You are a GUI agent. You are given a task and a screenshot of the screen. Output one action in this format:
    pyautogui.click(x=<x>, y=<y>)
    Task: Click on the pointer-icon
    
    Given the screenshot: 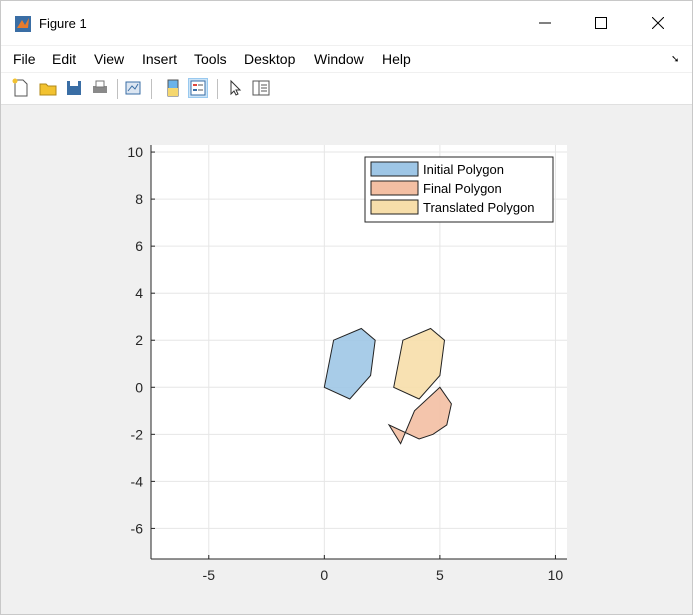 What is the action you would take?
    pyautogui.click(x=235, y=88)
    